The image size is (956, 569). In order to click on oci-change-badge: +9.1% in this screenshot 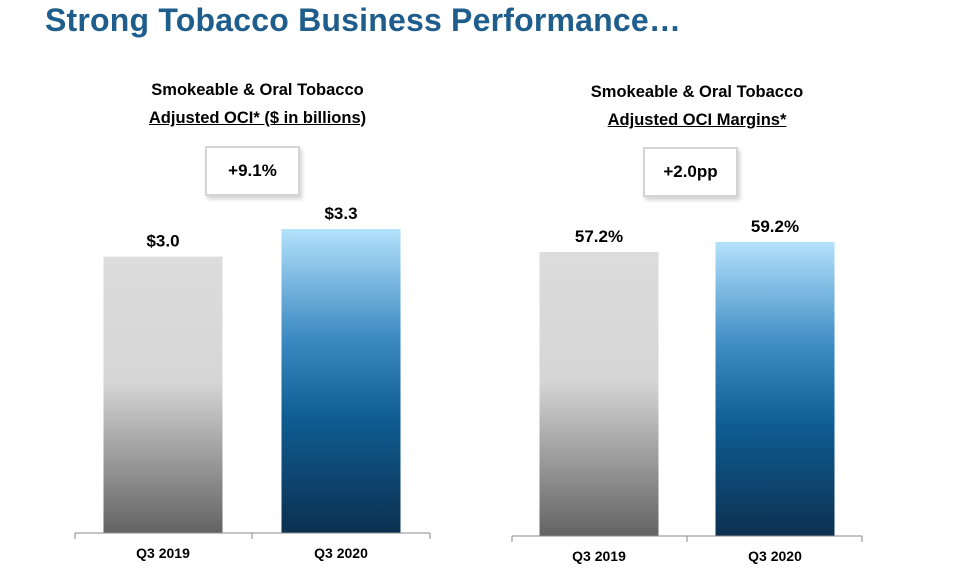, I will do `click(252, 171)`.